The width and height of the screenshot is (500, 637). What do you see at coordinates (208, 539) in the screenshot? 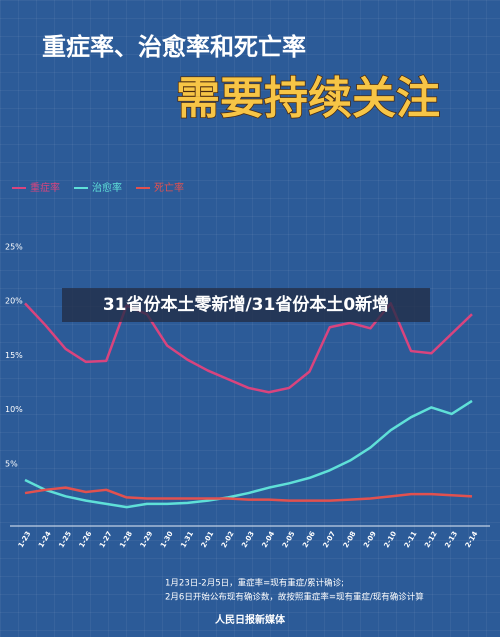
I see `x-tick-label: 2-01` at bounding box center [208, 539].